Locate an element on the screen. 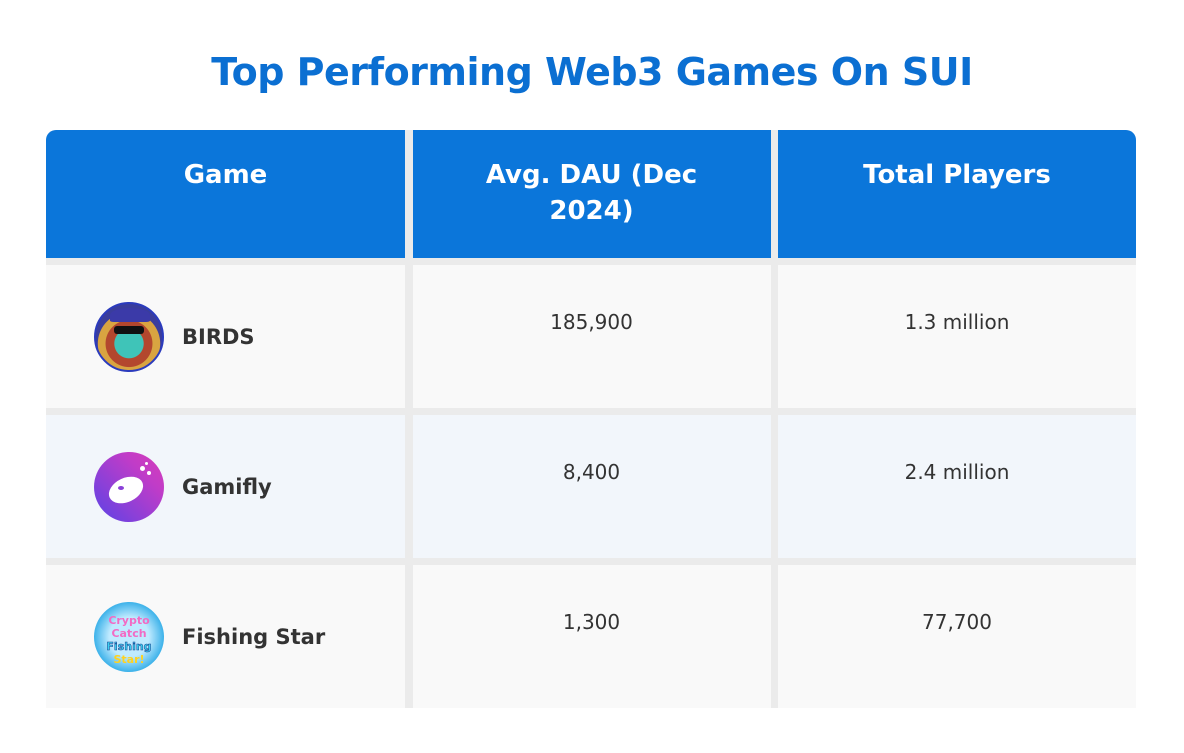  page-title: Top Performing Web3 Games On SUI is located at coordinates (592, 72).